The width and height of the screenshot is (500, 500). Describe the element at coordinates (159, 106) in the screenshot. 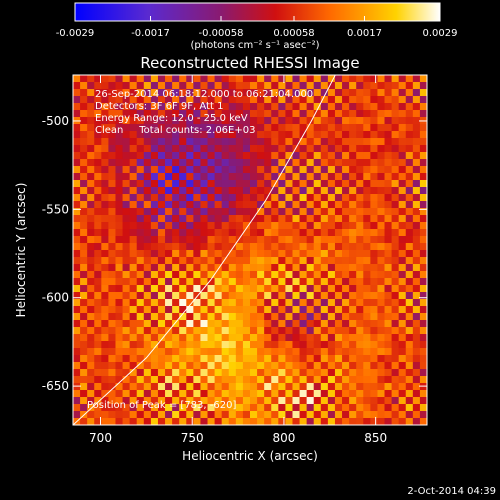

I see `annotation-line: Detectors: 3F 6F 9F, Att 1` at that location.